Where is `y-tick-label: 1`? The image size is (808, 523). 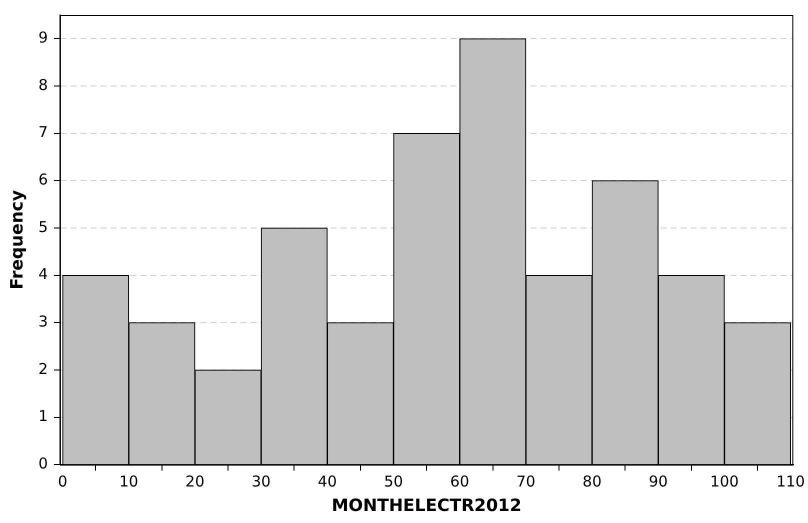 y-tick-label: 1 is located at coordinates (43, 416).